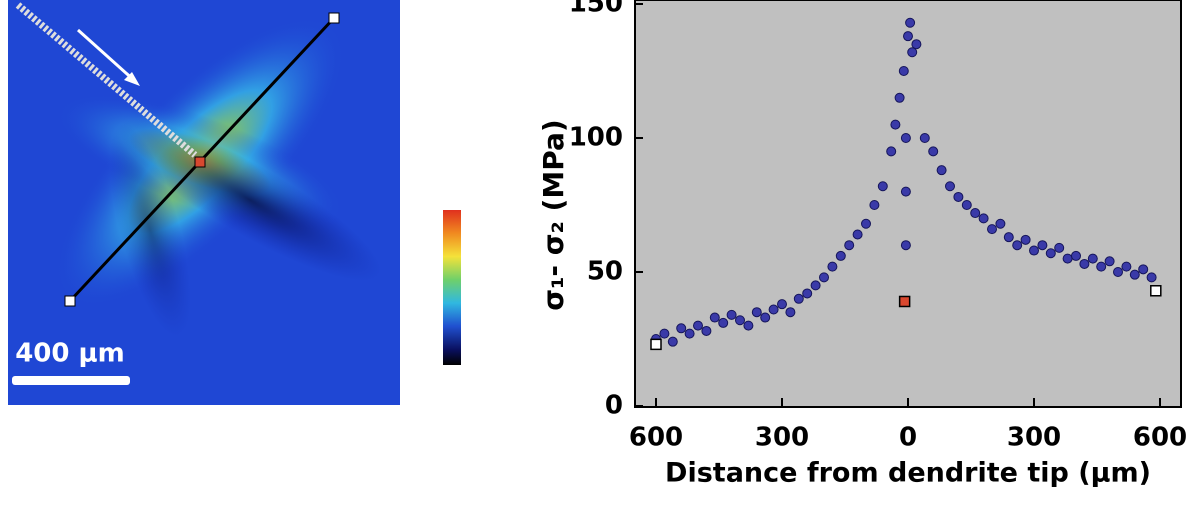 This screenshot has width=1200, height=508. What do you see at coordinates (70, 354) in the screenshot?
I see `scale-bar-label: 400 μm` at bounding box center [70, 354].